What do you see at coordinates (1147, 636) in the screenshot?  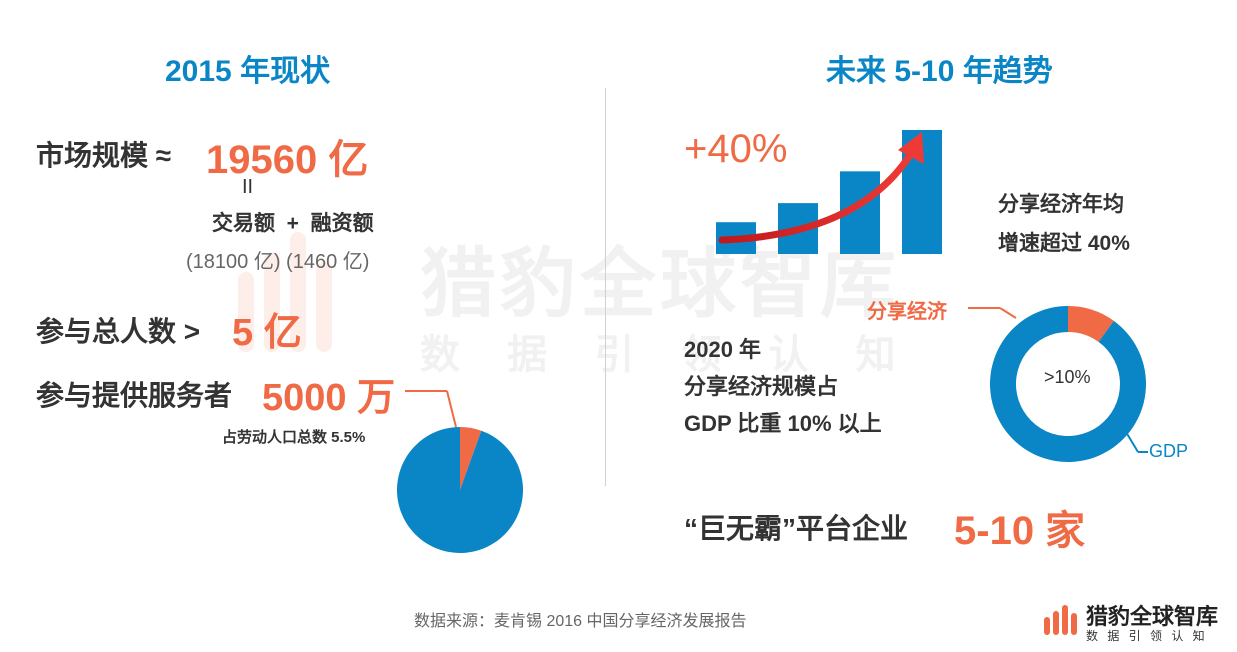 I see `logo-subtitle: 数 据 引 领 认 知` at bounding box center [1147, 636].